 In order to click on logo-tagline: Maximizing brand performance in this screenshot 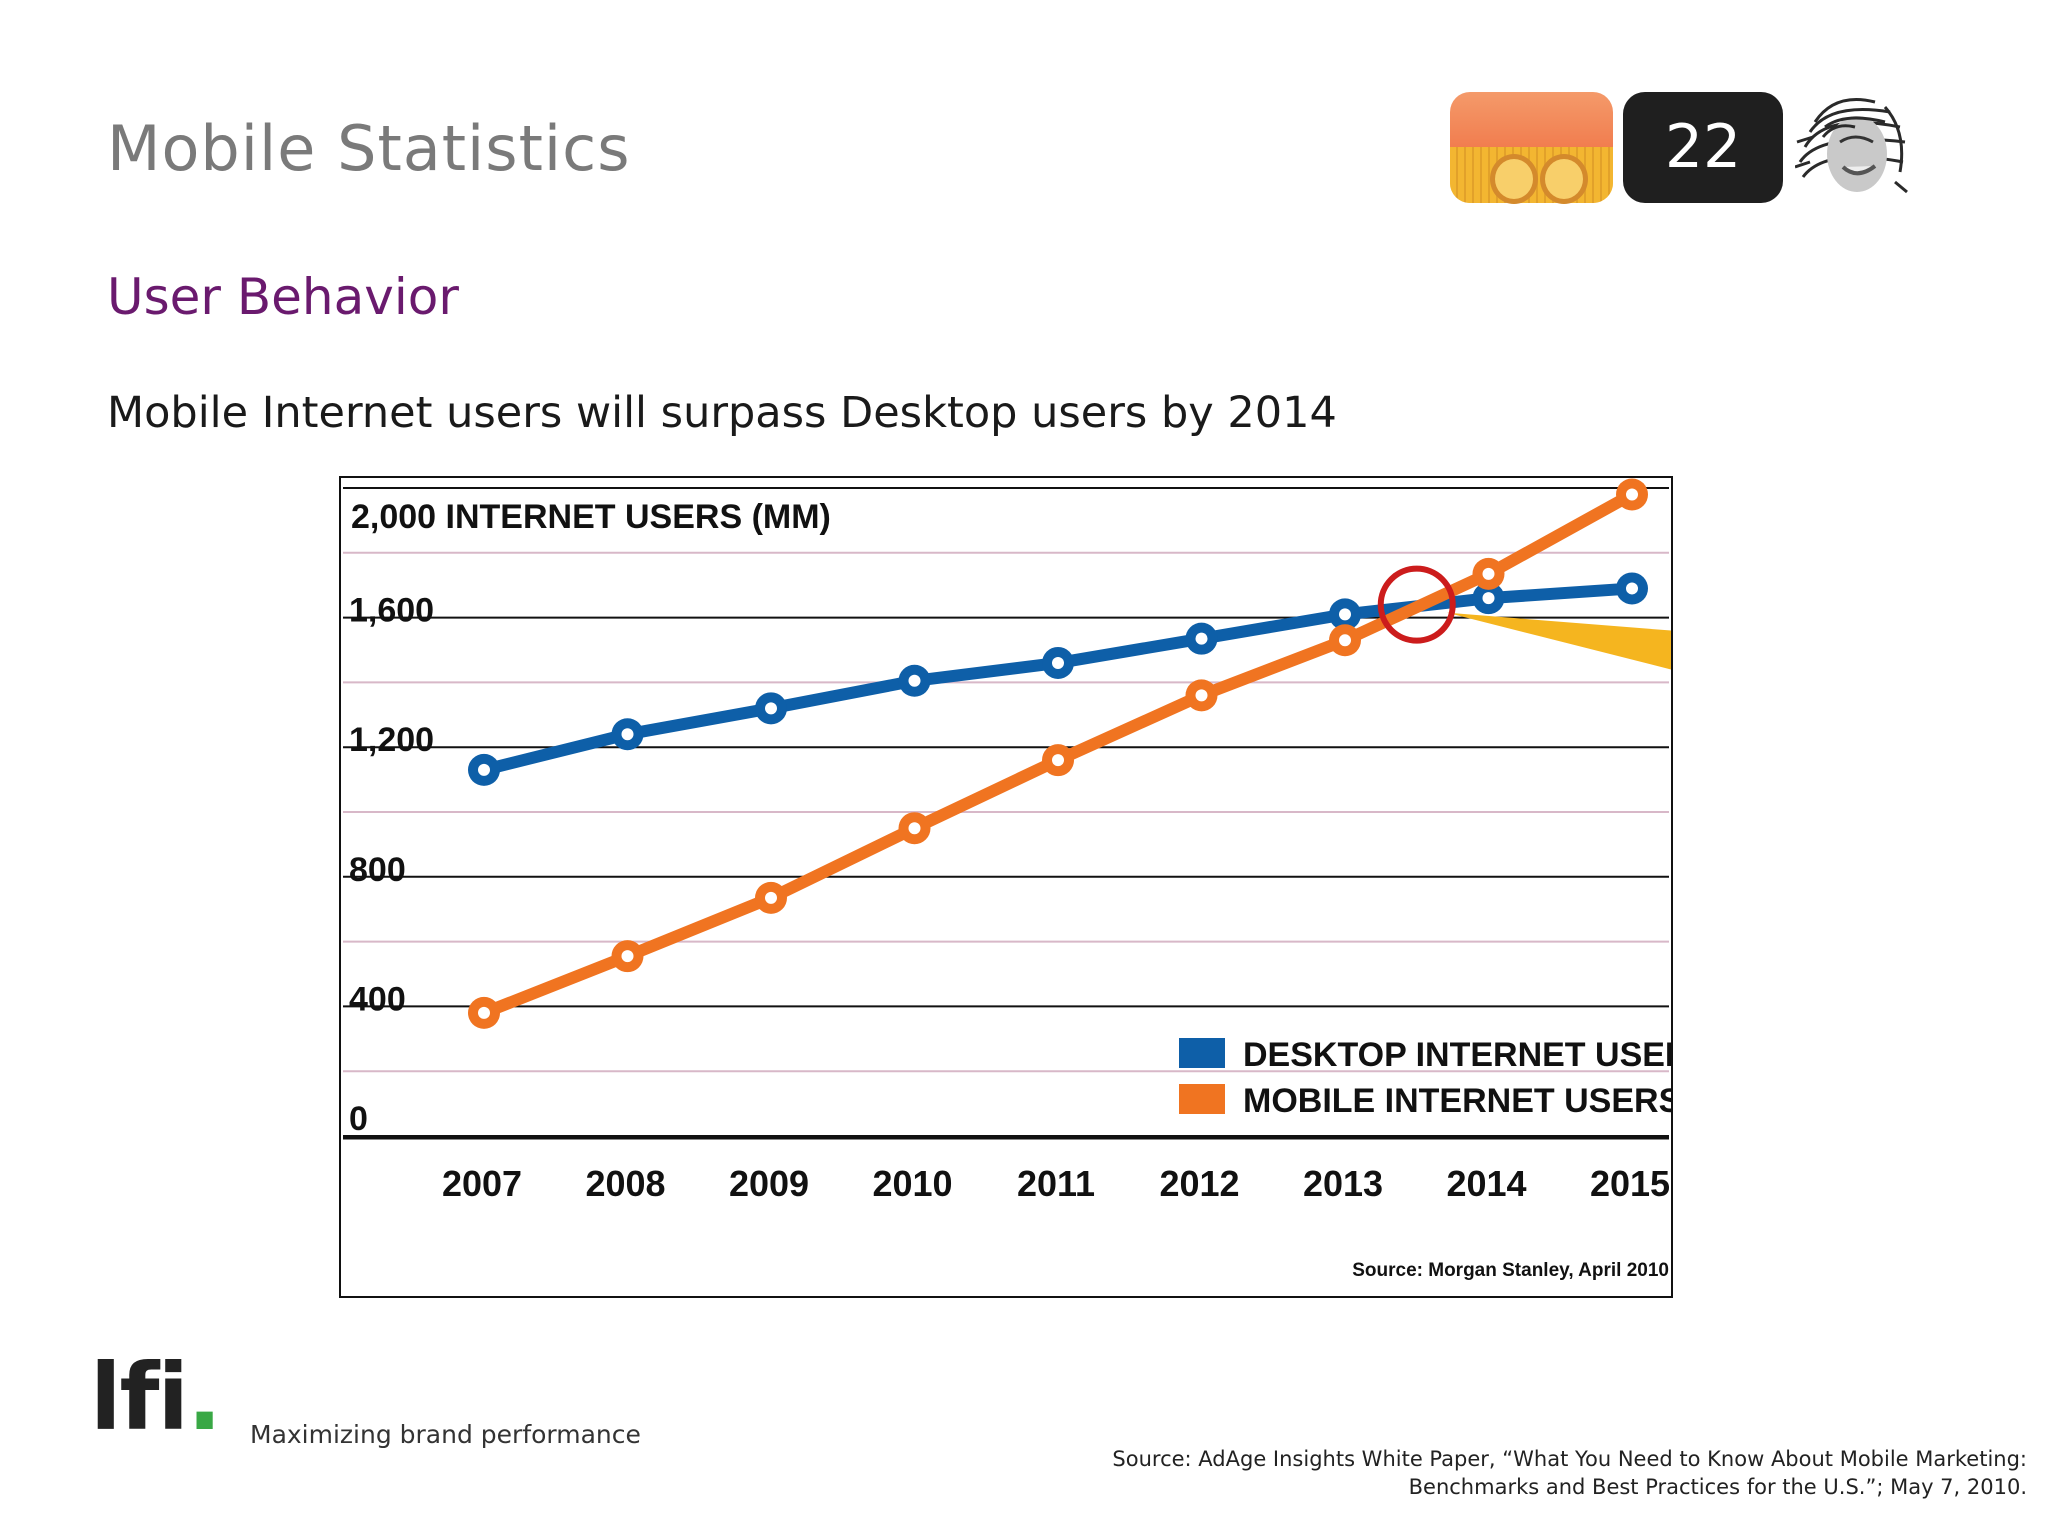, I will do `click(445, 1434)`.